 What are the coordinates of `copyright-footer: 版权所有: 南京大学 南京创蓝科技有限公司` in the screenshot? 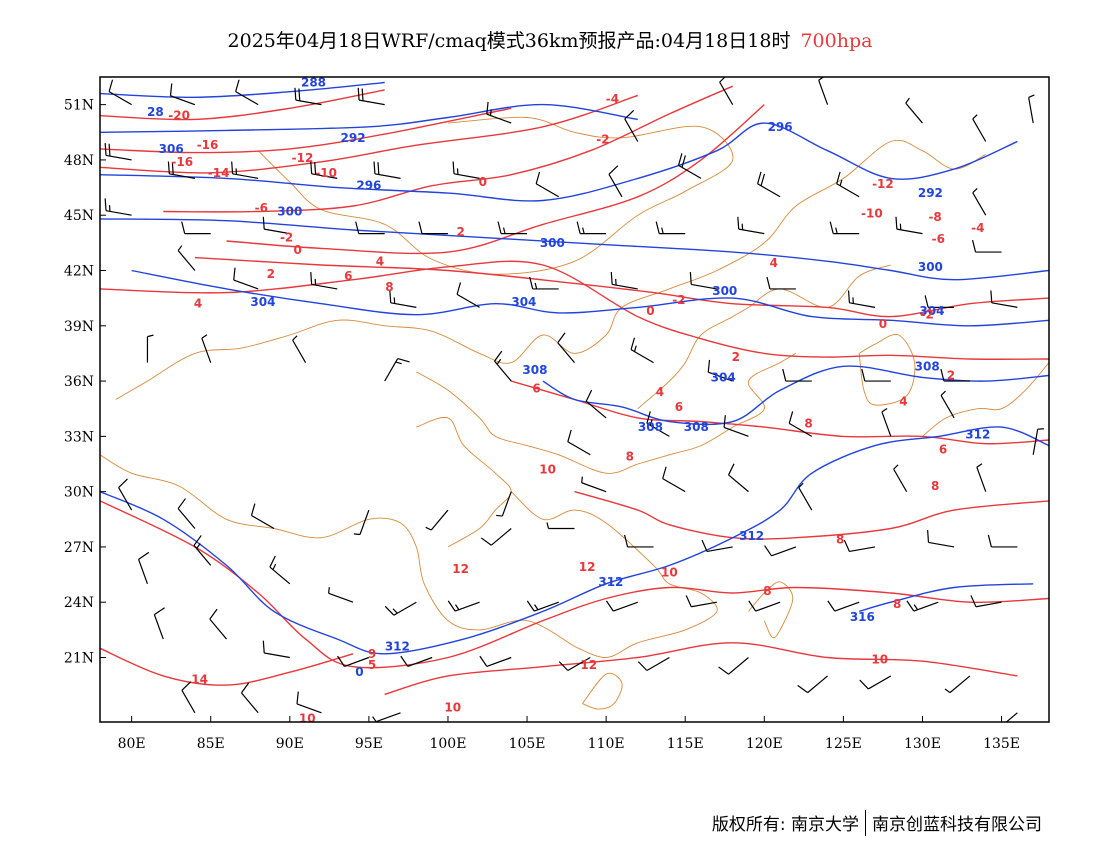 It's located at (877, 824).